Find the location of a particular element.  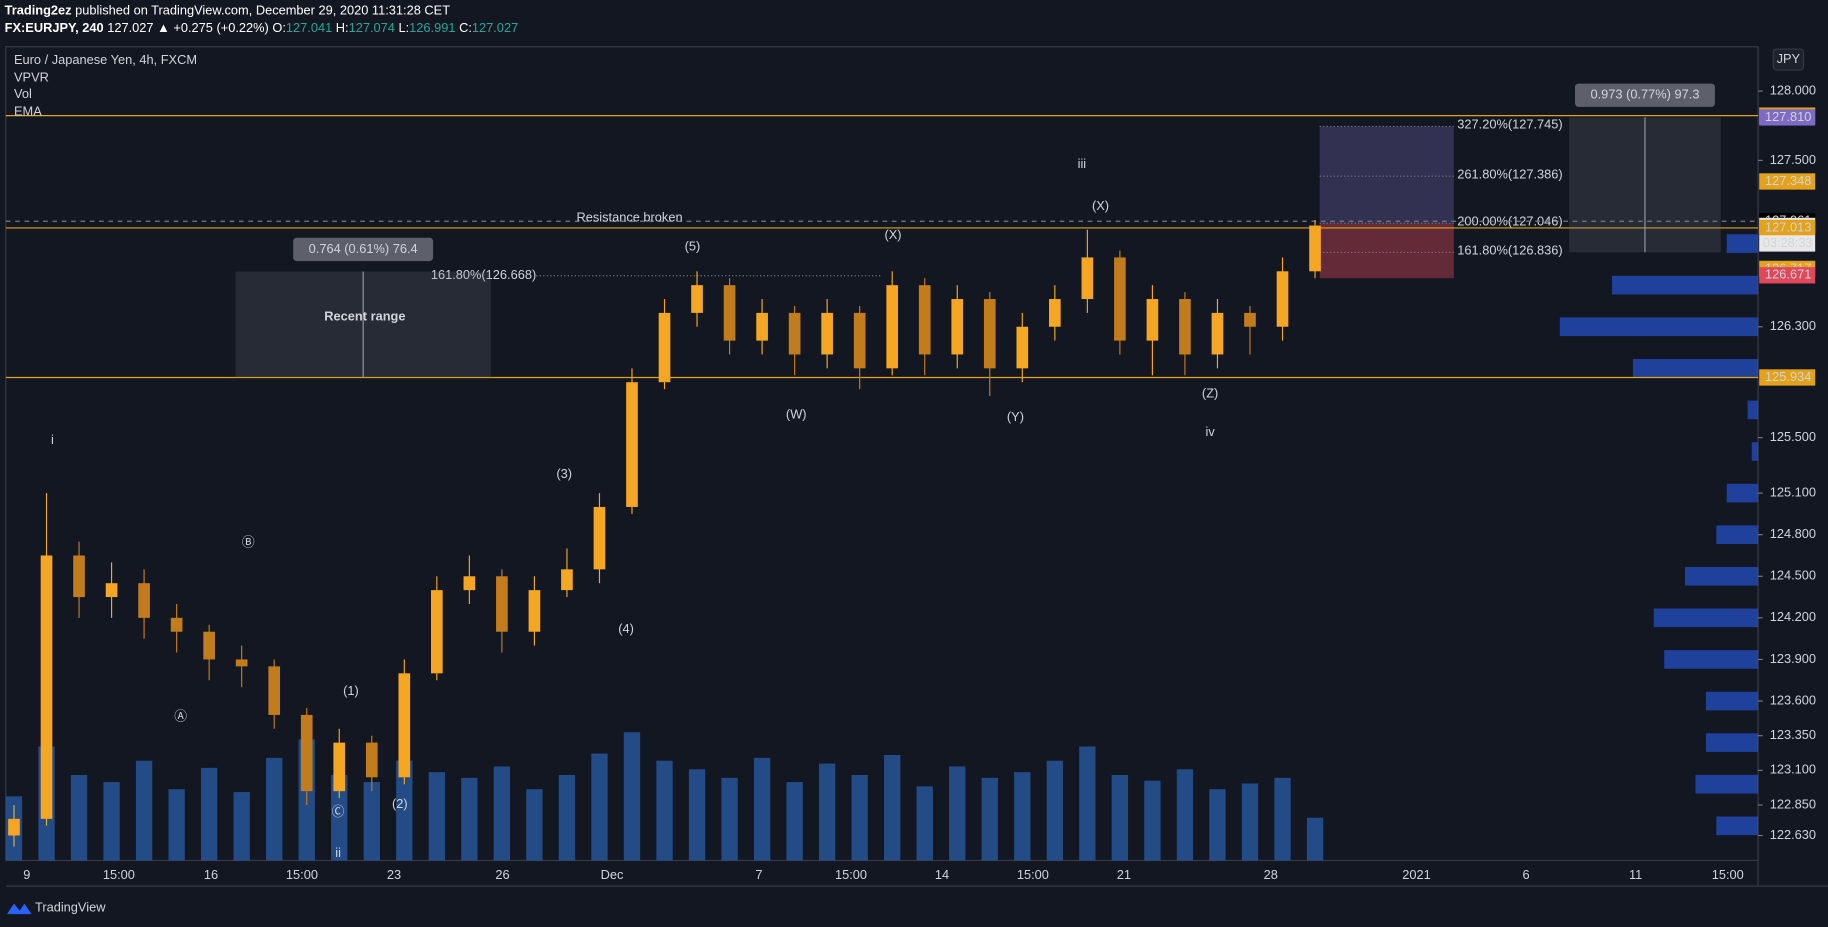

price-tag-label: 127.810 is located at coordinates (1788, 116).